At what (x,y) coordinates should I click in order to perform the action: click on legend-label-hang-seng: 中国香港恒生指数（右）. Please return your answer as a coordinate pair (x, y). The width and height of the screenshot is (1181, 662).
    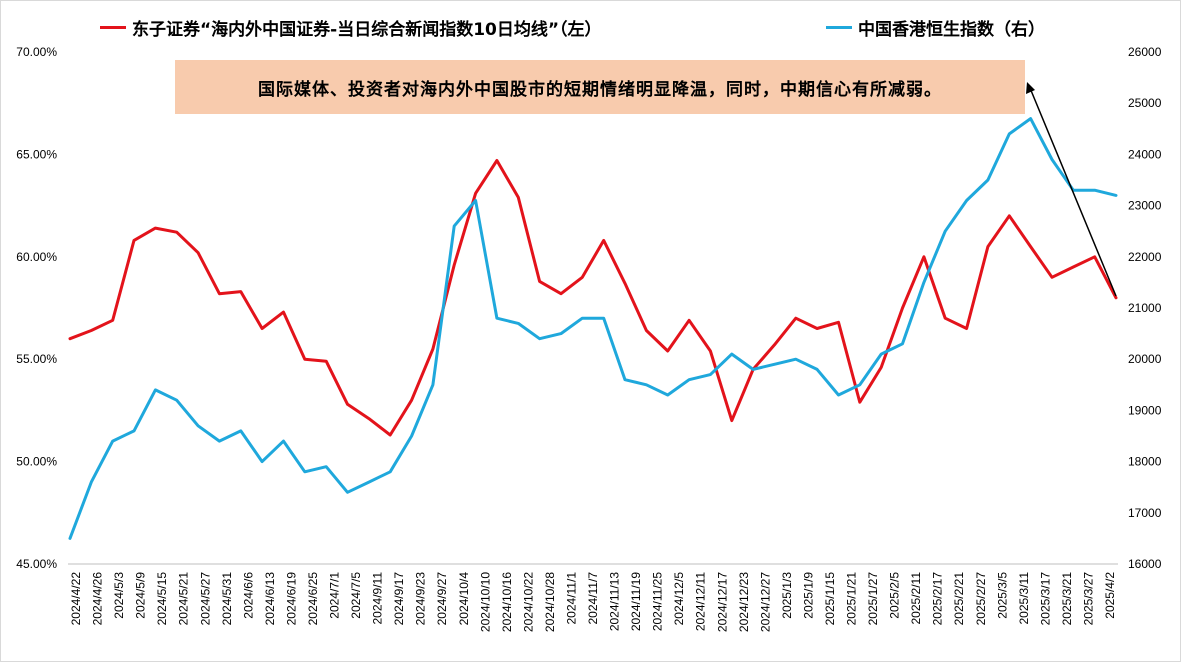
    Looking at the image, I should click on (951, 29).